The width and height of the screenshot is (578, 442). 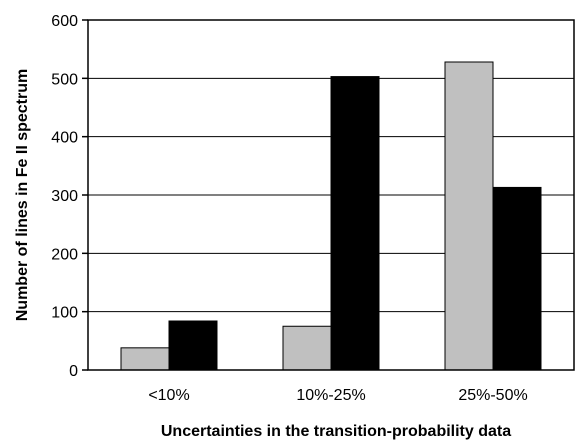 I want to click on y-tick-label: 600, so click(x=64, y=21).